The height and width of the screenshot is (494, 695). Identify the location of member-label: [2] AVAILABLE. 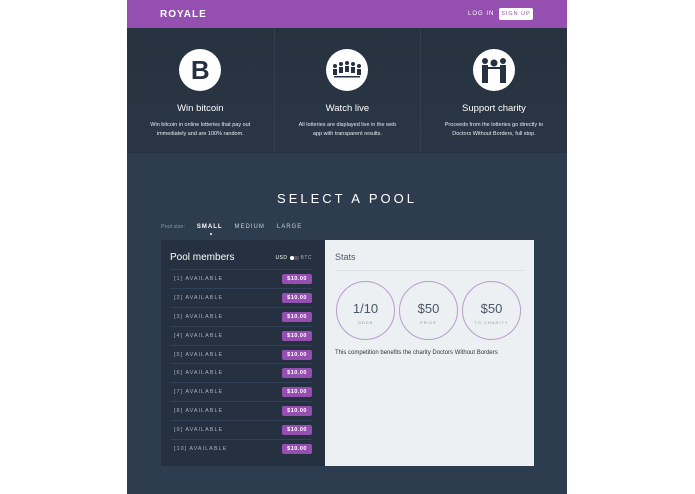
(199, 297).